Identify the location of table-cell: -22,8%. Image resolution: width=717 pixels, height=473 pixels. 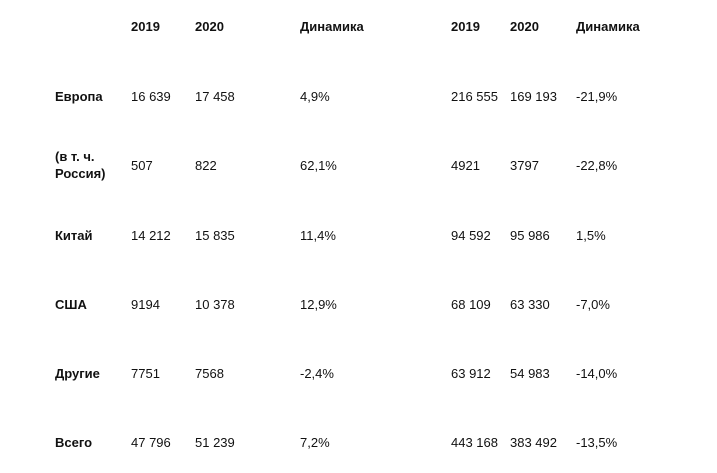
(597, 165).